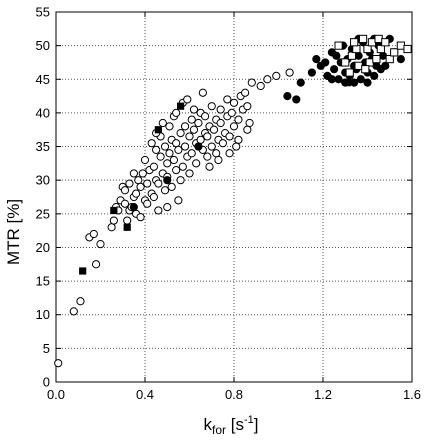 The height and width of the screenshot is (440, 427). I want to click on y-tick-label: 20, so click(43, 247).